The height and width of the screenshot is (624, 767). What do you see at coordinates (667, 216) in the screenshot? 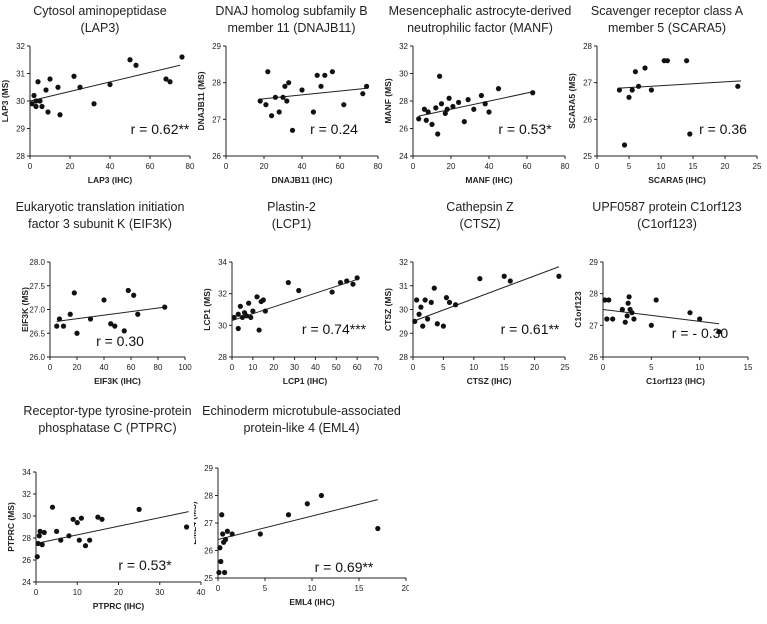
I see `chart-title: UPF0587 protein C1orf123 (C1orf123)` at bounding box center [667, 216].